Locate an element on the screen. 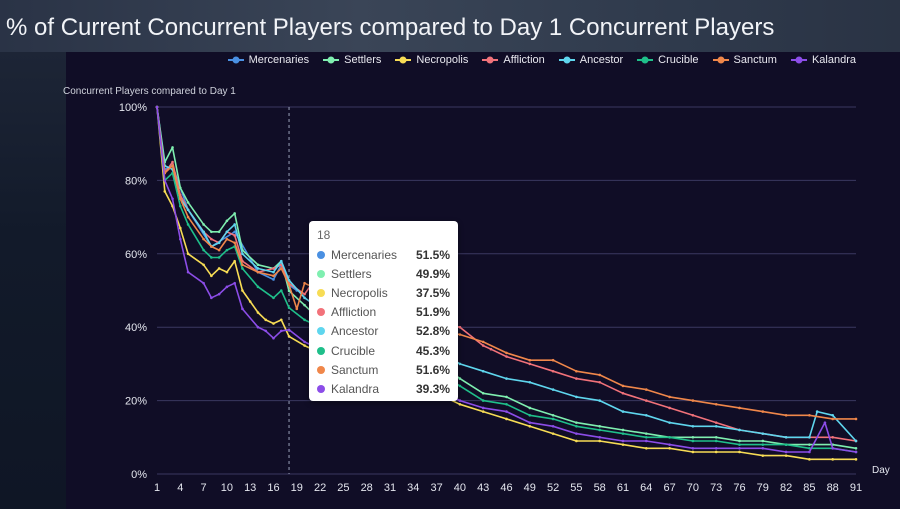  x-tick-label: 79 is located at coordinates (763, 488).